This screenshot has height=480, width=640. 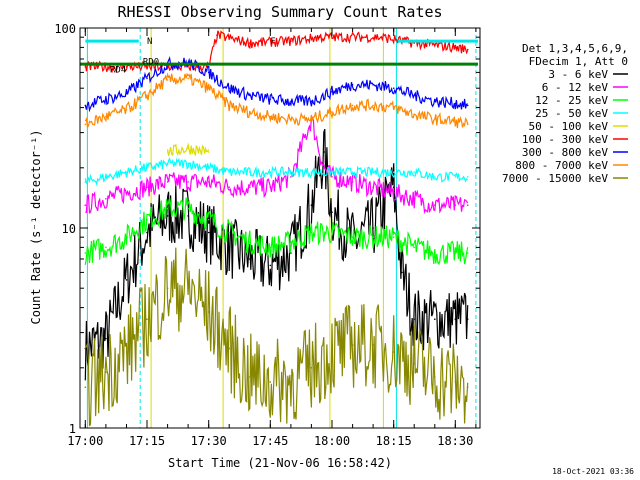 I want to click on x-tick-label: 17:45, so click(x=270, y=441).